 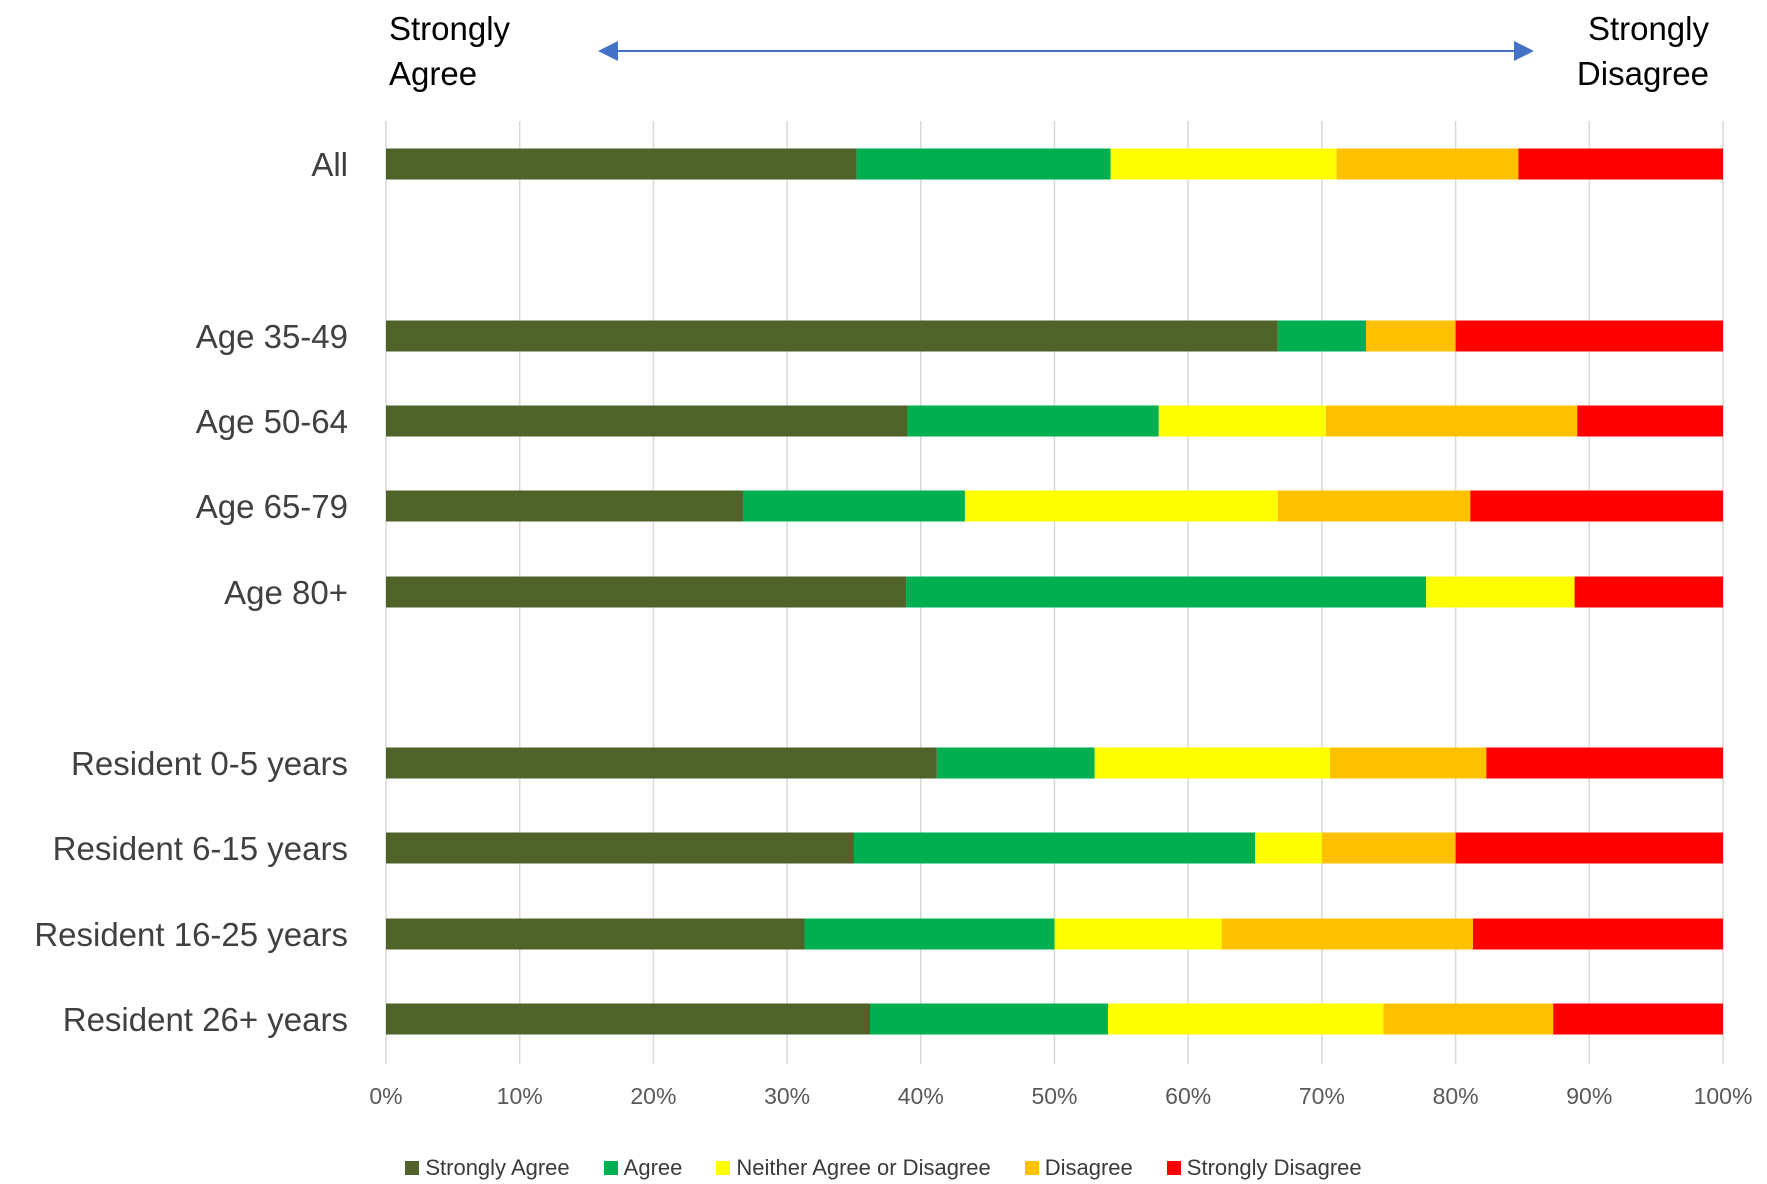 I want to click on legend-item: Strongly Agree, so click(x=487, y=1168).